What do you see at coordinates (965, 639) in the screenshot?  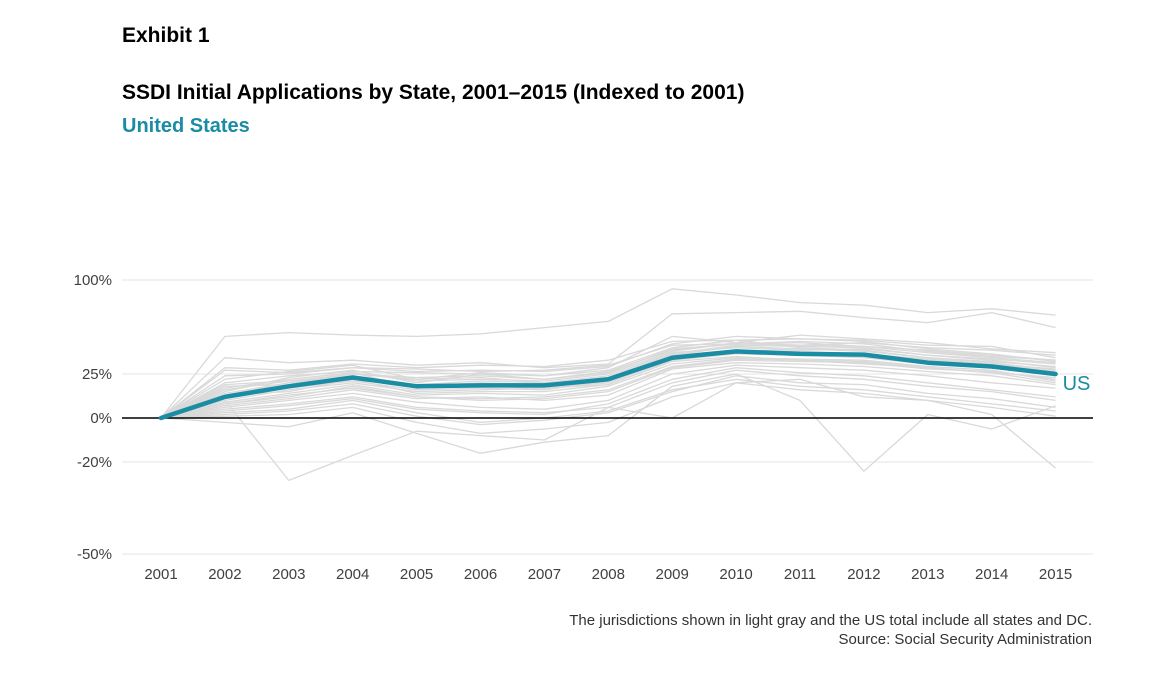 I see `source-text: Source: Social Security Administration` at bounding box center [965, 639].